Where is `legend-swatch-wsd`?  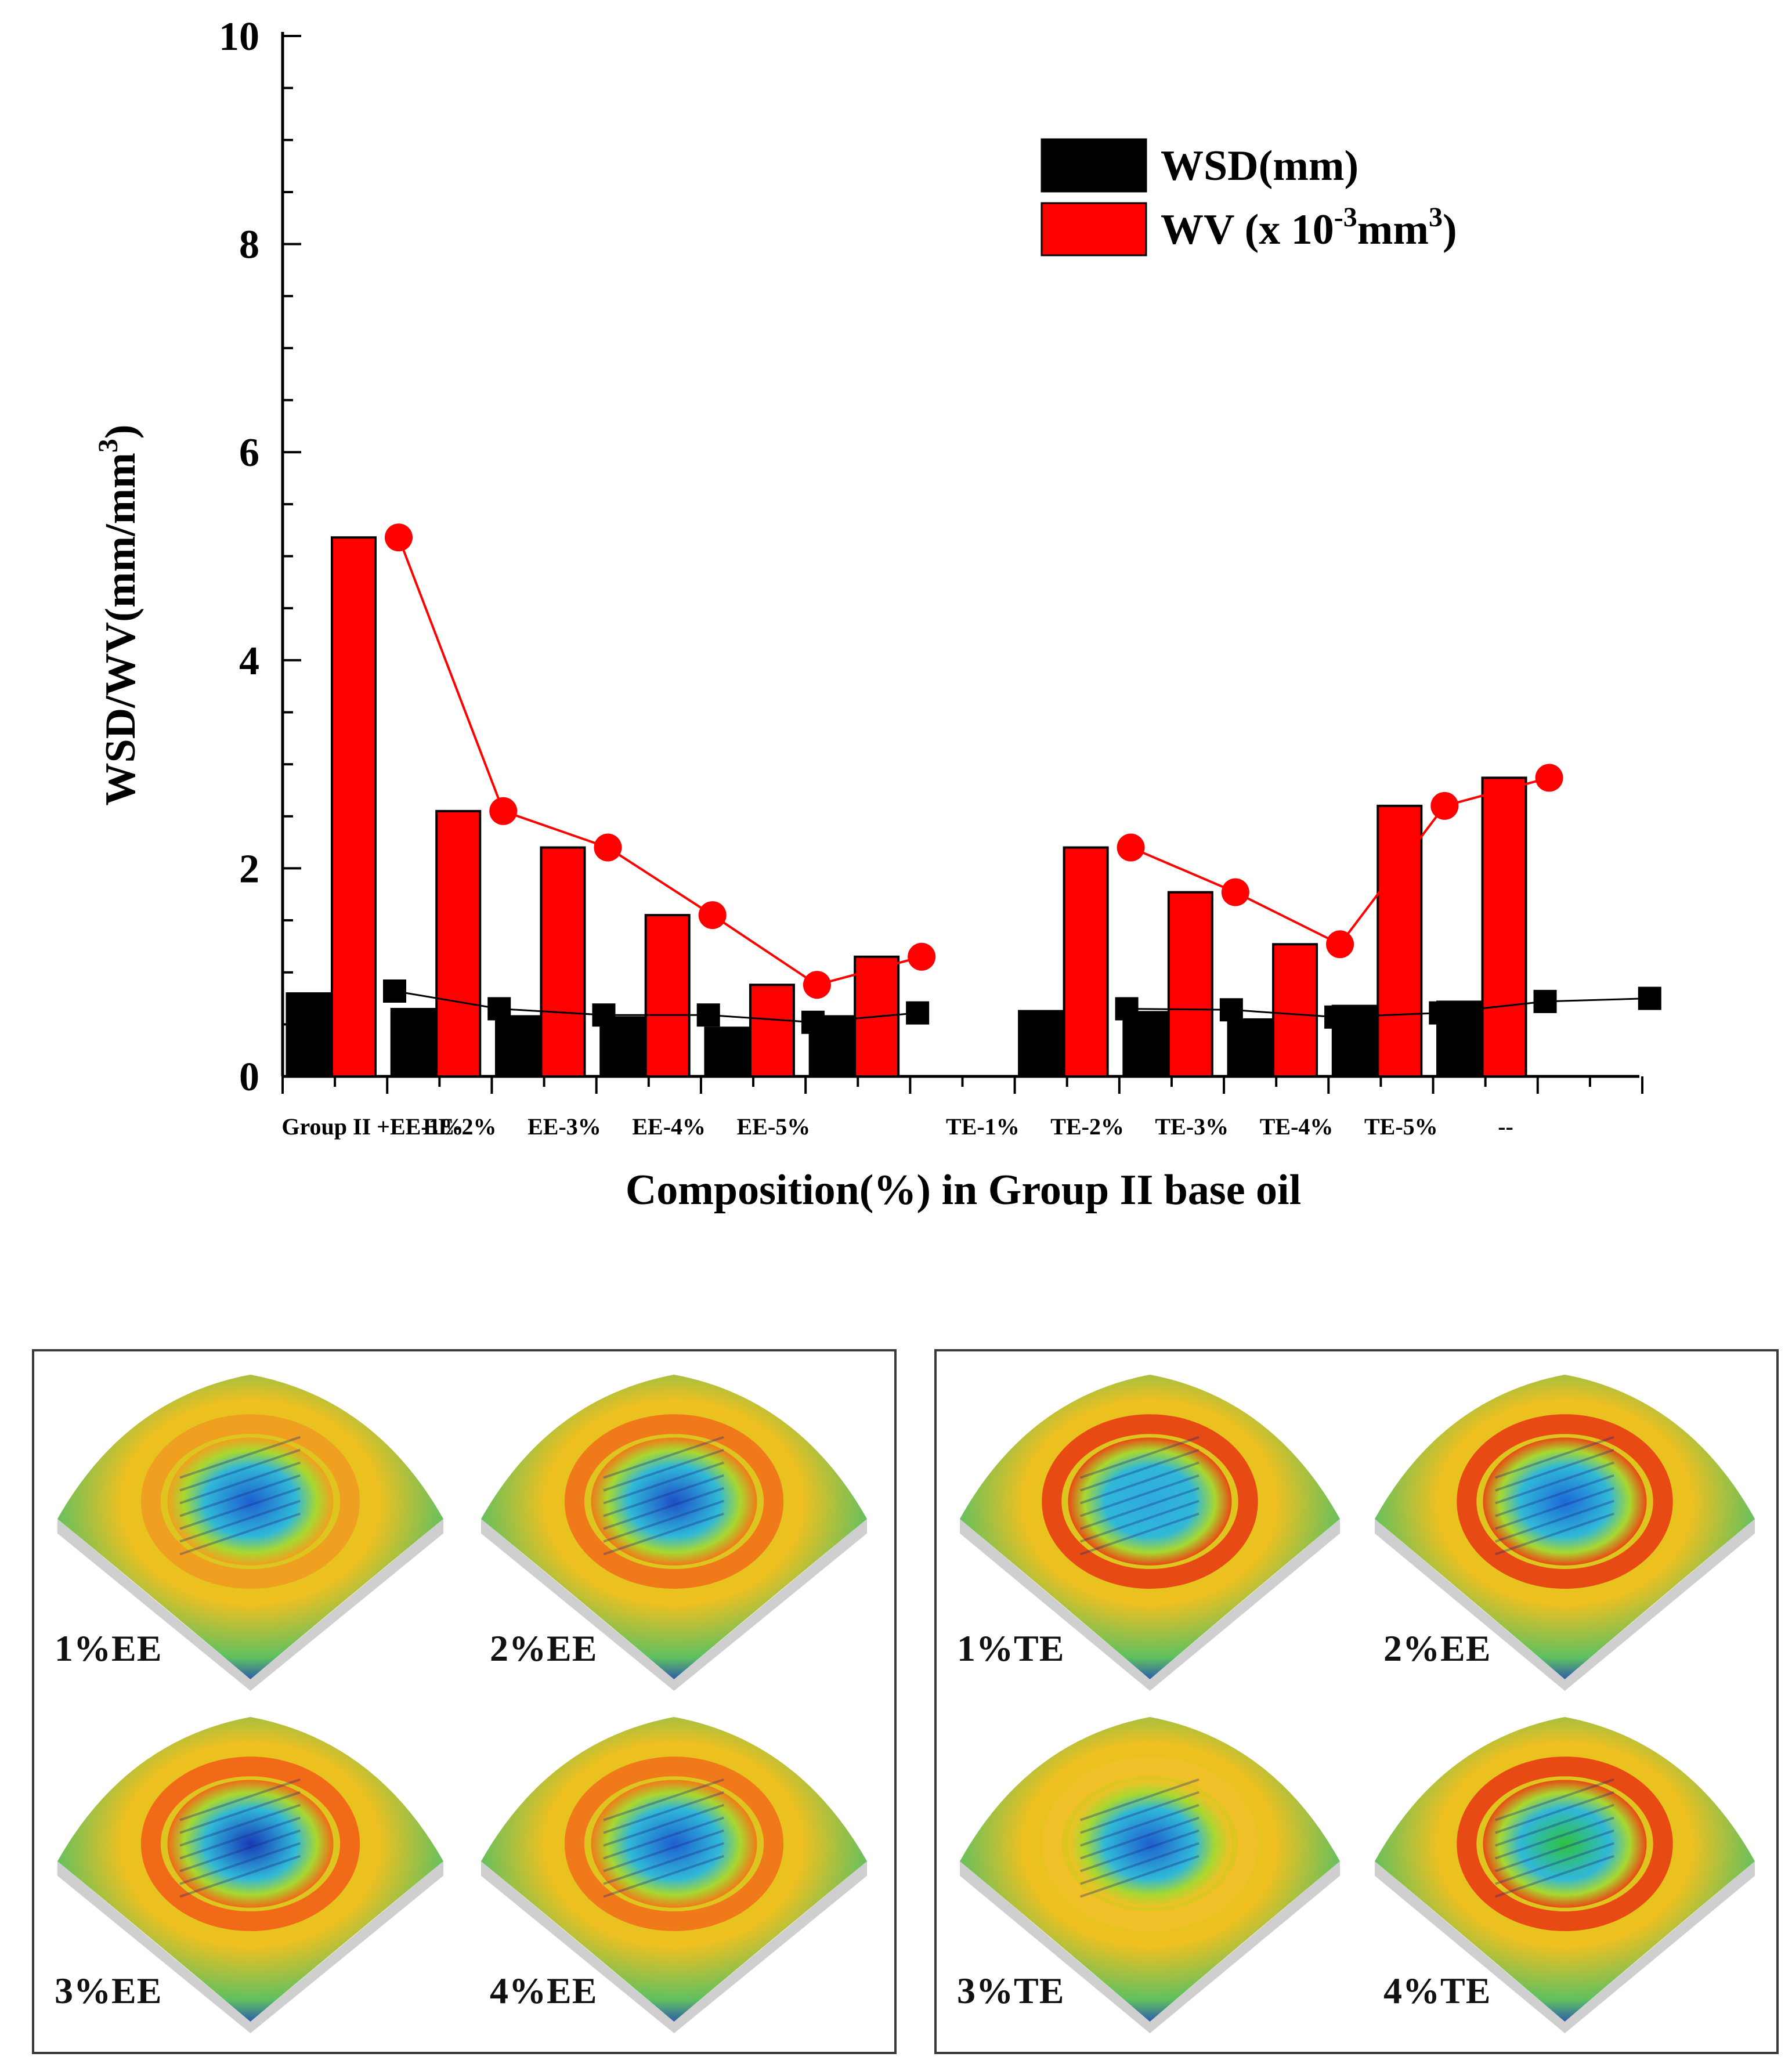
legend-swatch-wsd is located at coordinates (1093, 165).